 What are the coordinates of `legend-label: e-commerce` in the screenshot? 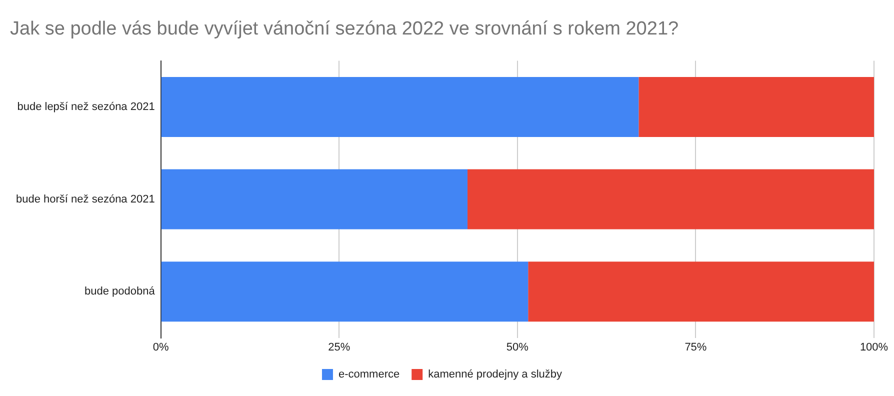 It's located at (369, 374).